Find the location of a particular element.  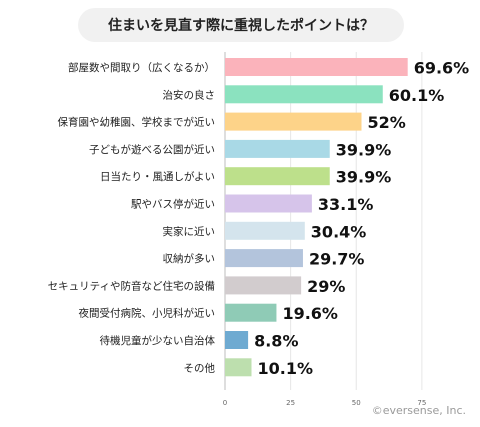

value-label: 29.7% is located at coordinates (337, 259).